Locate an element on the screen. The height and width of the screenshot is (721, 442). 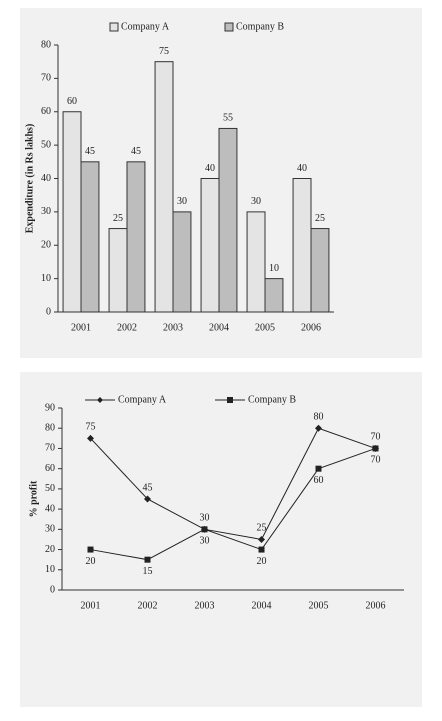
y-axis-label: Expenditure (in Rs lakhs) is located at coordinates (29, 179).